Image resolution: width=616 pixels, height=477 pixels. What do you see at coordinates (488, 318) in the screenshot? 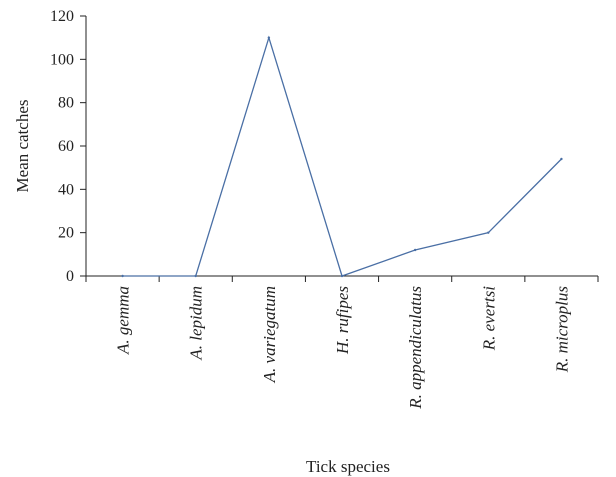
I see `x-tick-label: R. evertsi` at bounding box center [488, 318].